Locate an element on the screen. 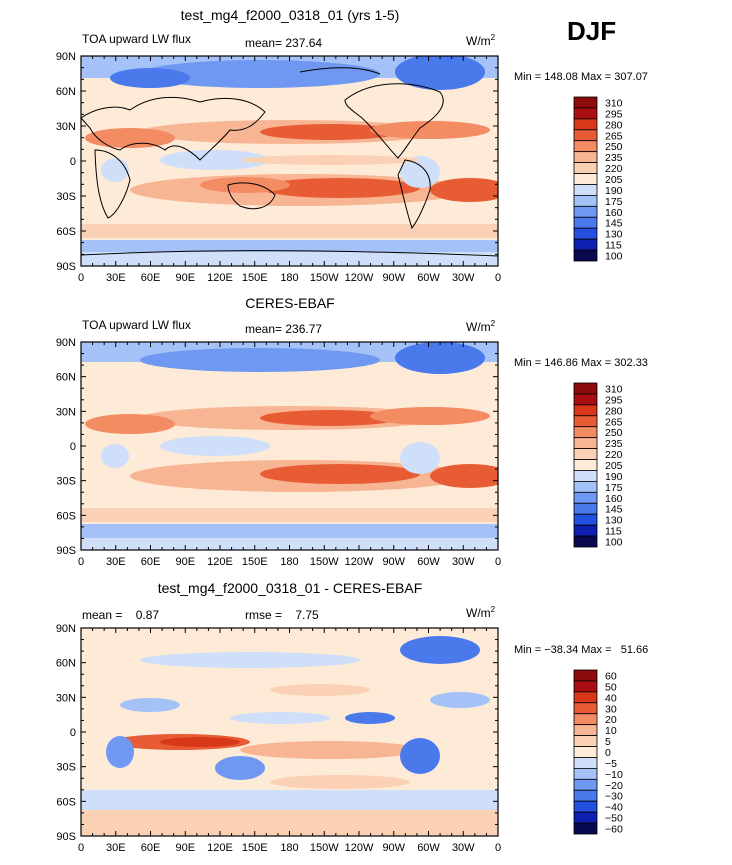  colorbar-label: −20 is located at coordinates (614, 786).